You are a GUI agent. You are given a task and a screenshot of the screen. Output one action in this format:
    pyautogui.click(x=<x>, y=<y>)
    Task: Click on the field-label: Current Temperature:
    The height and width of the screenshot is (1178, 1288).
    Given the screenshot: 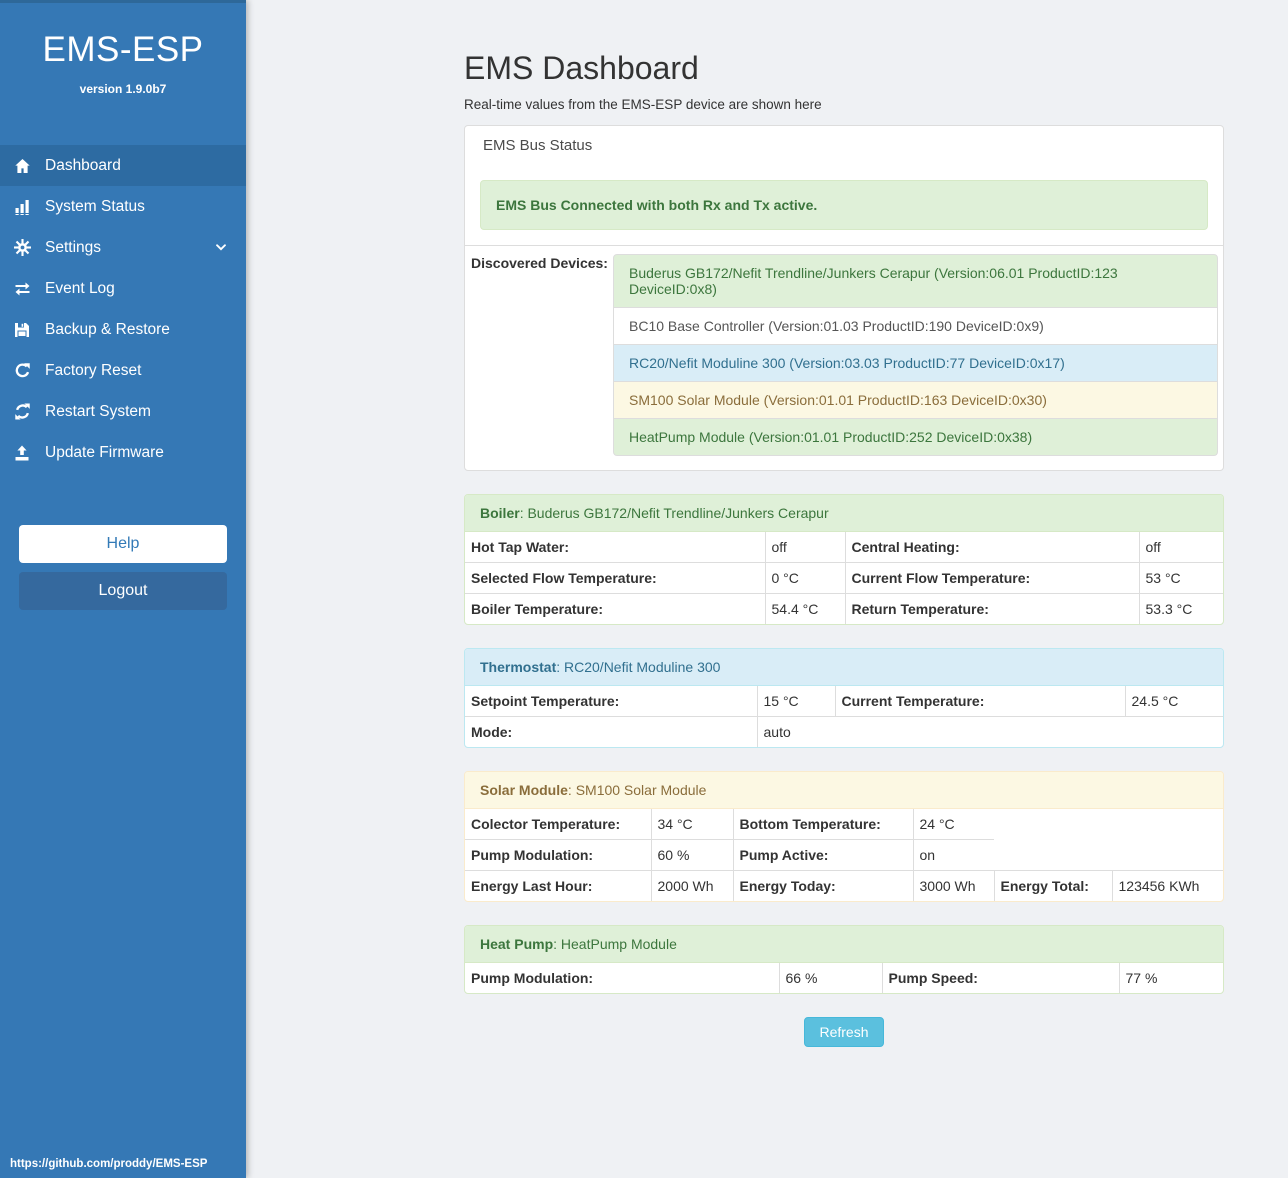 What is the action you would take?
    pyautogui.click(x=979, y=701)
    